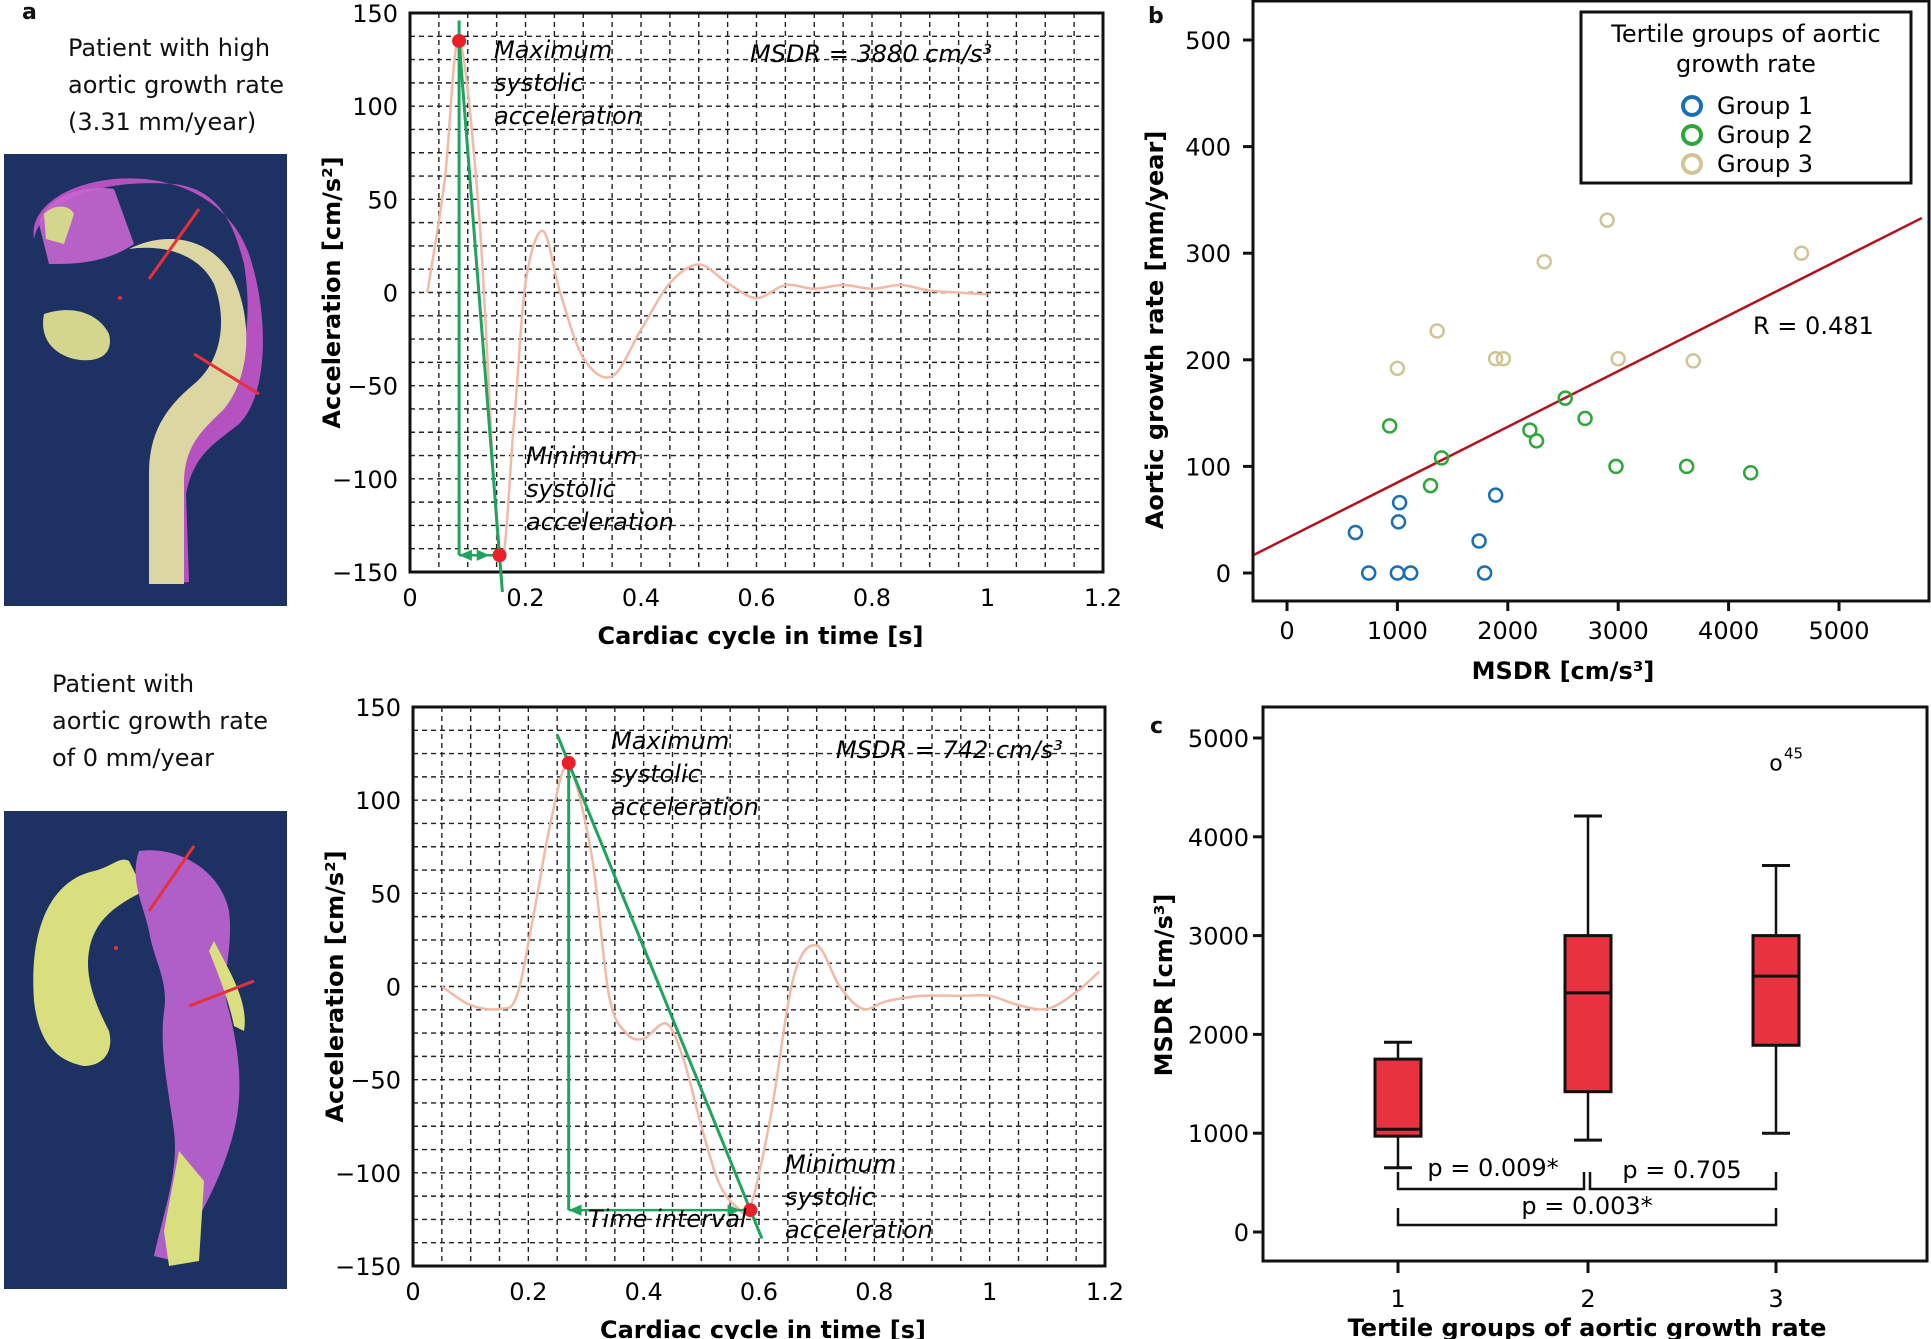 The height and width of the screenshot is (1339, 1931). What do you see at coordinates (499, 555) in the screenshot?
I see `min-acceleration-marker` at bounding box center [499, 555].